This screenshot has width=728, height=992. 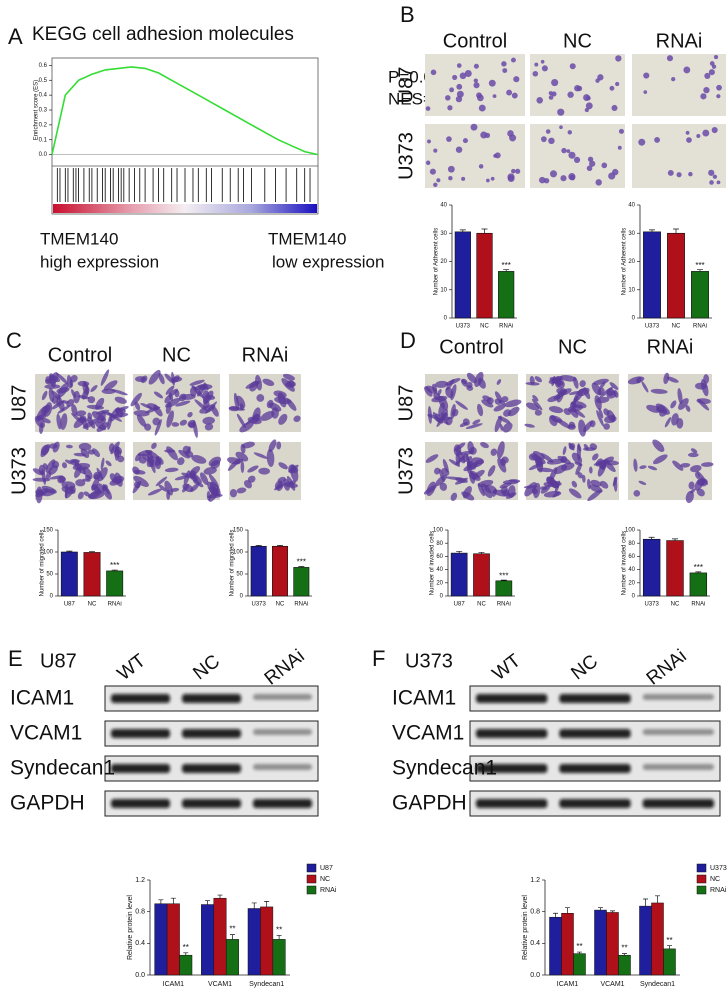 What do you see at coordinates (311, 868) in the screenshot?
I see `legend-swatch` at bounding box center [311, 868].